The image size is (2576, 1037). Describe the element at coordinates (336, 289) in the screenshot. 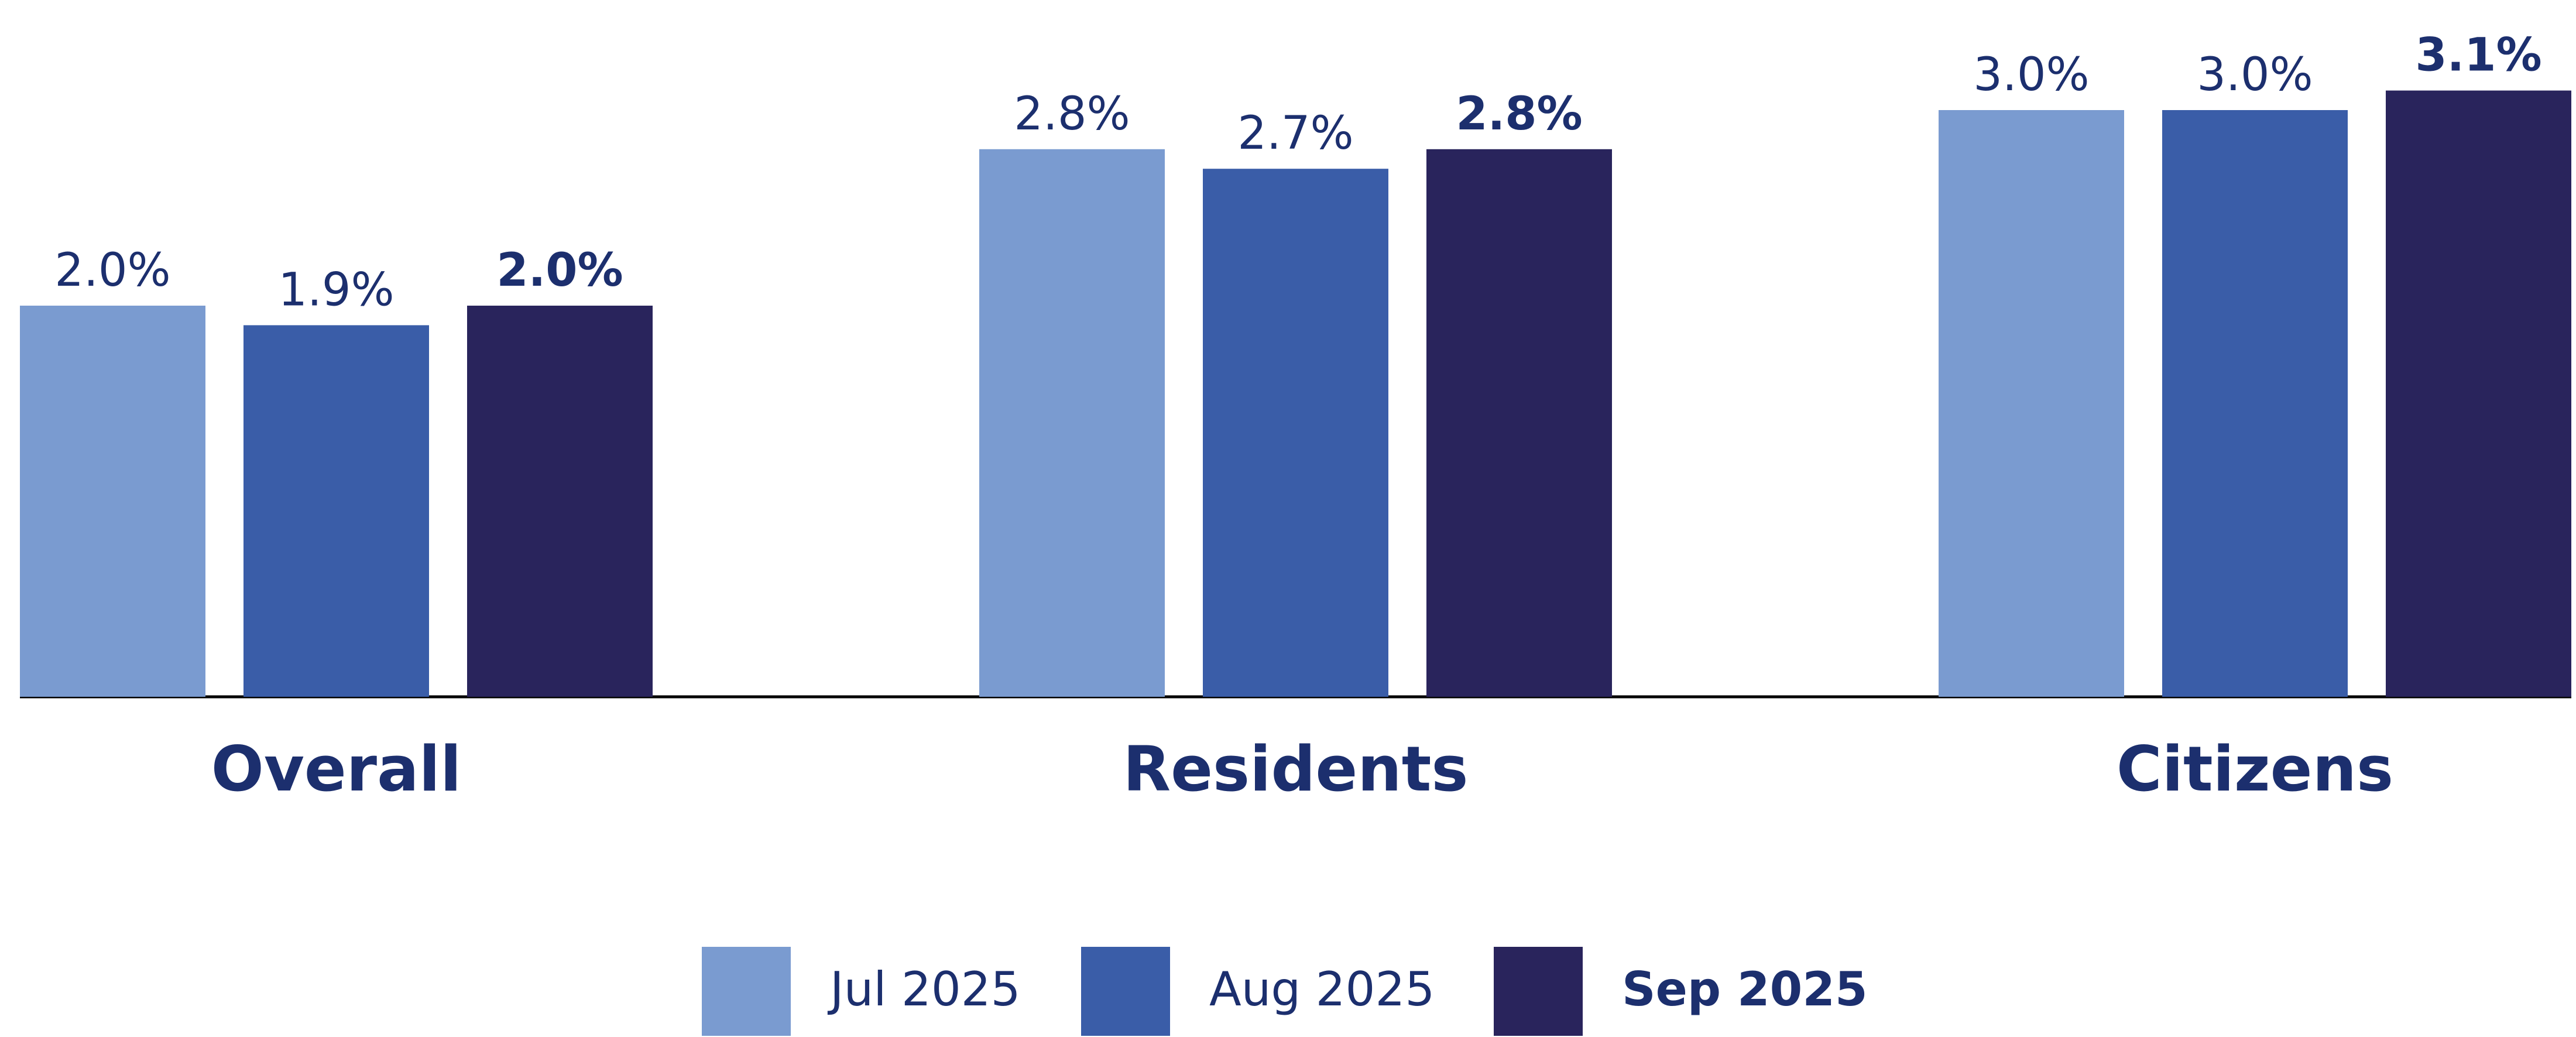

I see `value-label: 1.9%` at that location.